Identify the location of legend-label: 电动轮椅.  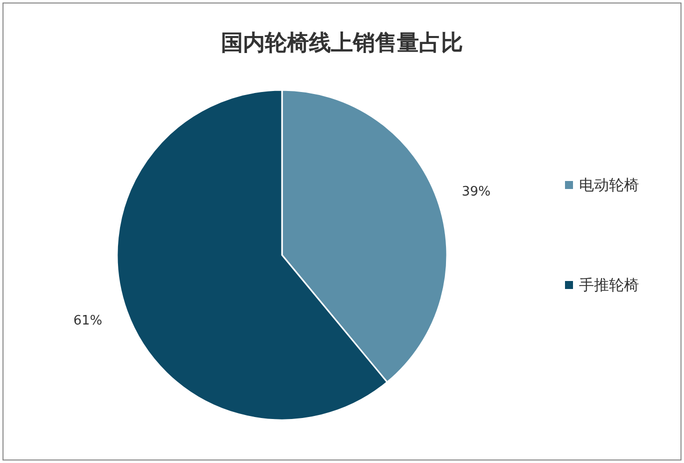
(609, 185).